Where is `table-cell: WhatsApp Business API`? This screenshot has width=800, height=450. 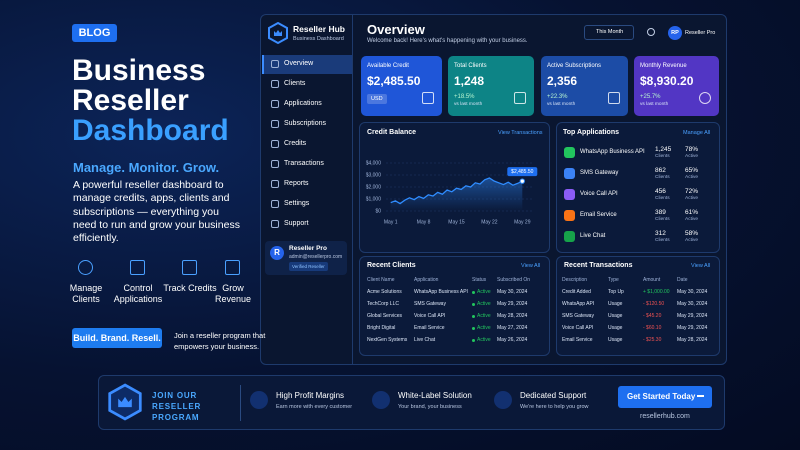 table-cell: WhatsApp Business API is located at coordinates (441, 292).